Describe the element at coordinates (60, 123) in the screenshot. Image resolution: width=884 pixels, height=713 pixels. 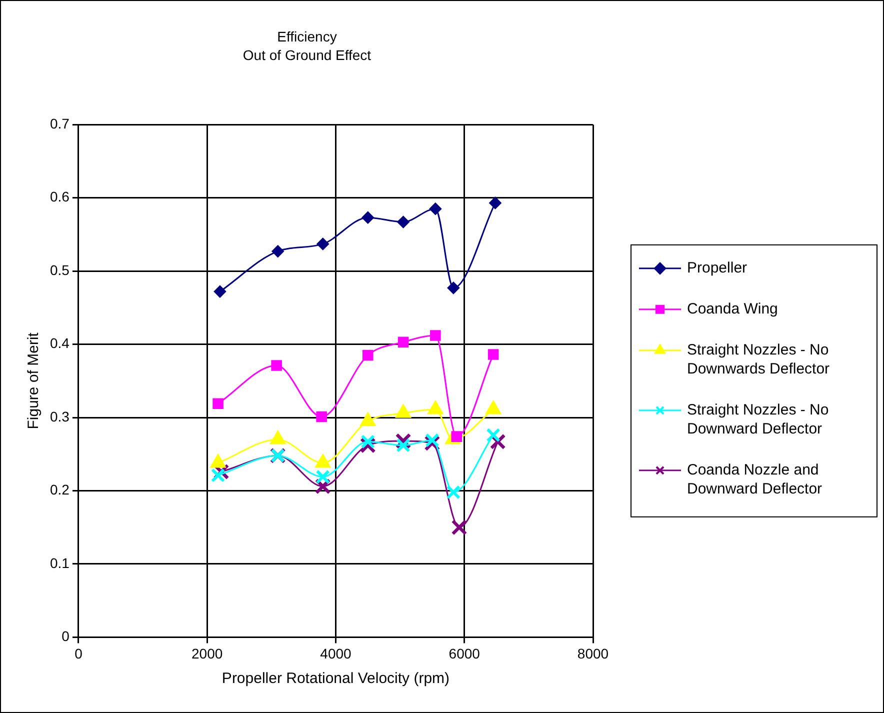
I see `y-tick-label: 0.7` at that location.